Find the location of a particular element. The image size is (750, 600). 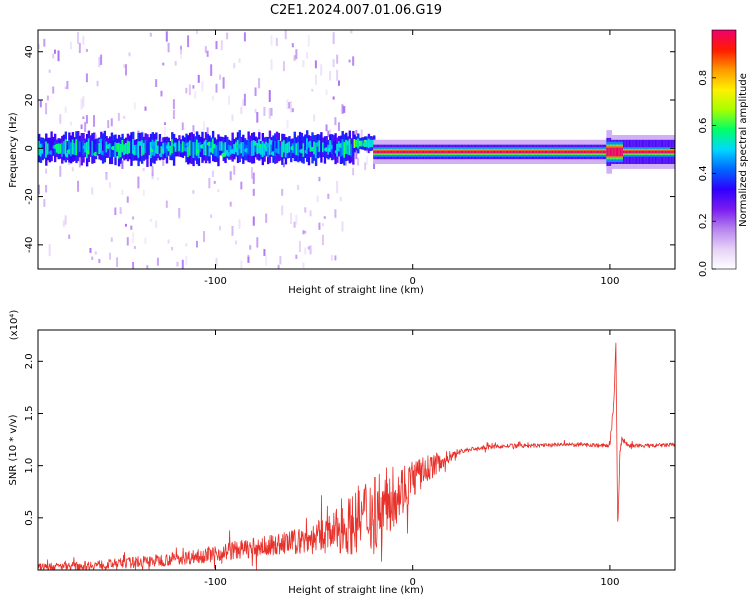

snr-x-tick-label: 100 is located at coordinates (609, 582).